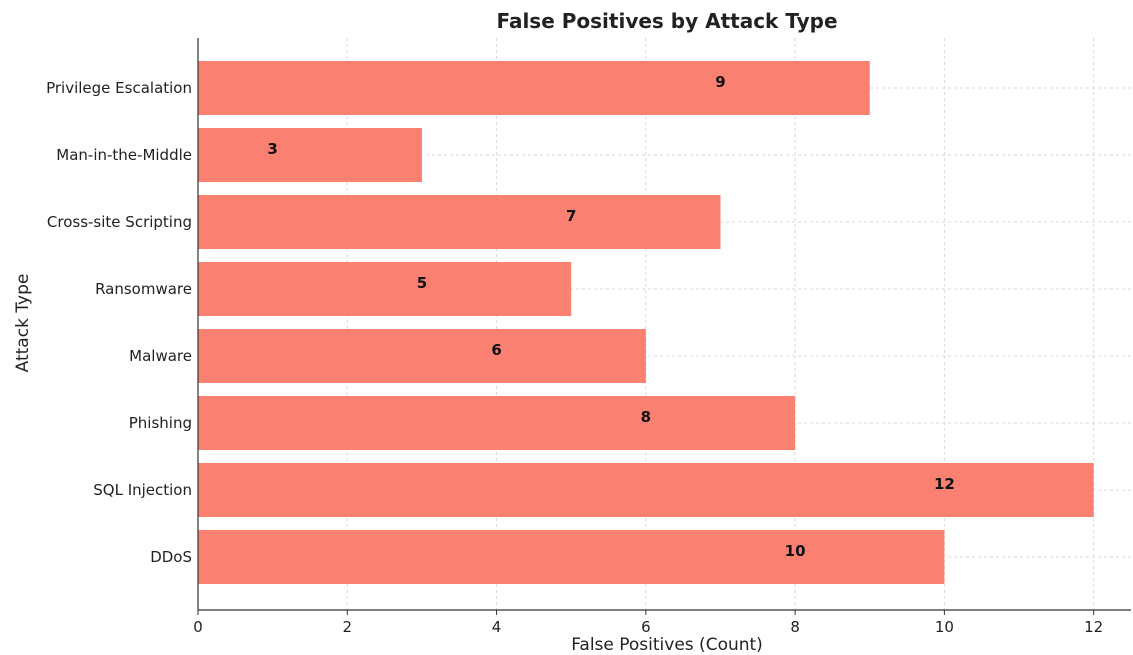 This screenshot has height=655, width=1133. What do you see at coordinates (571, 216) in the screenshot?
I see `data-label: 7` at bounding box center [571, 216].